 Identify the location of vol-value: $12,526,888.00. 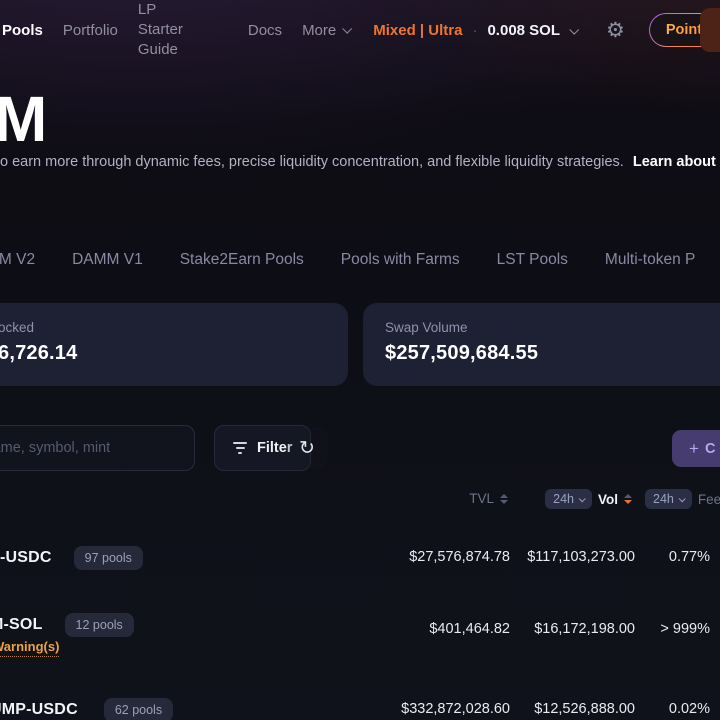
(584, 709).